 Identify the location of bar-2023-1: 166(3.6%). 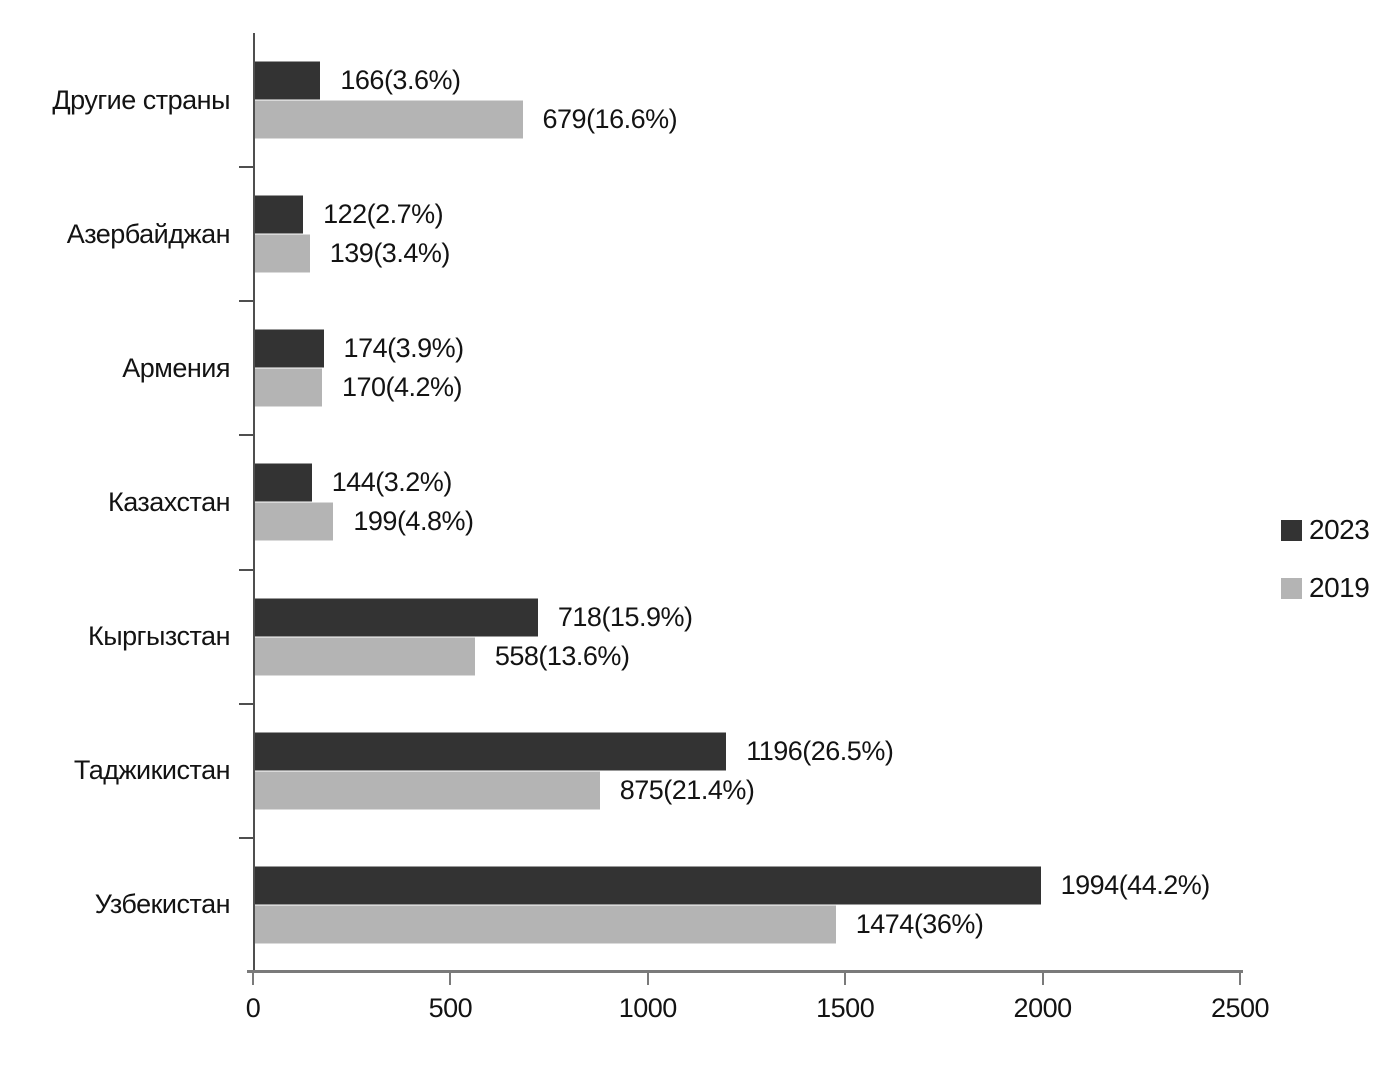
(358, 80).